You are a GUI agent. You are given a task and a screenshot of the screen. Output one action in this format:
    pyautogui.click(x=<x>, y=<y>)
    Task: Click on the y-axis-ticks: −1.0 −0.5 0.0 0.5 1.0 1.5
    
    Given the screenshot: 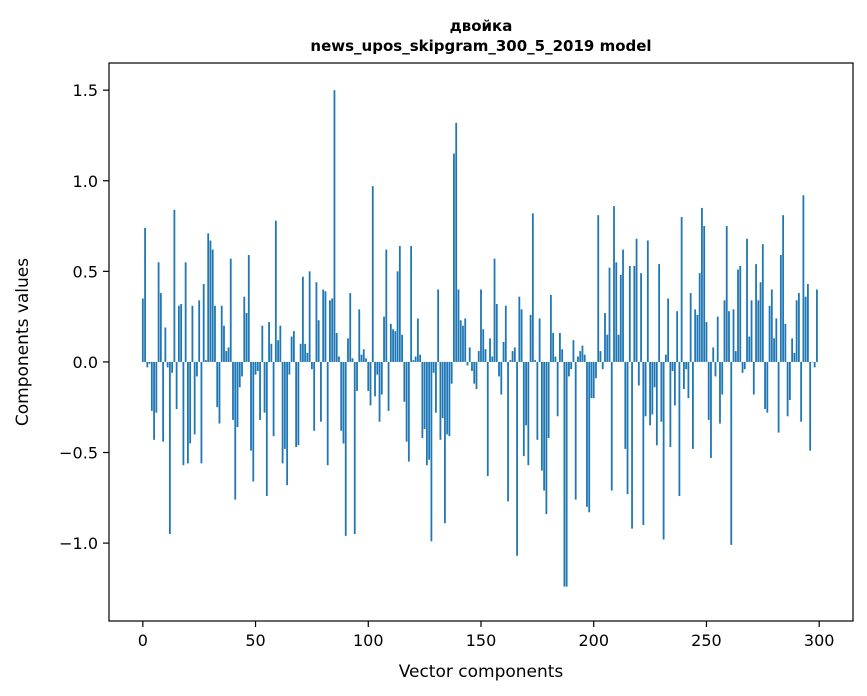 What is the action you would take?
    pyautogui.click(x=84, y=317)
    